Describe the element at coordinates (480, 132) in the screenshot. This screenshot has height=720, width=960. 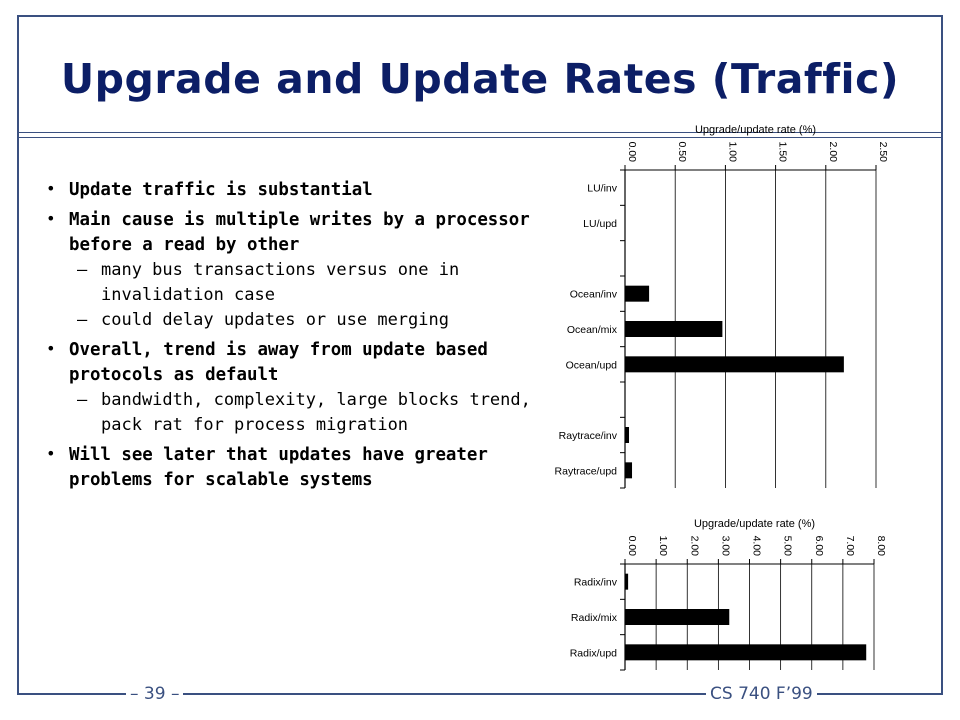
I see `title-divider-top` at that location.